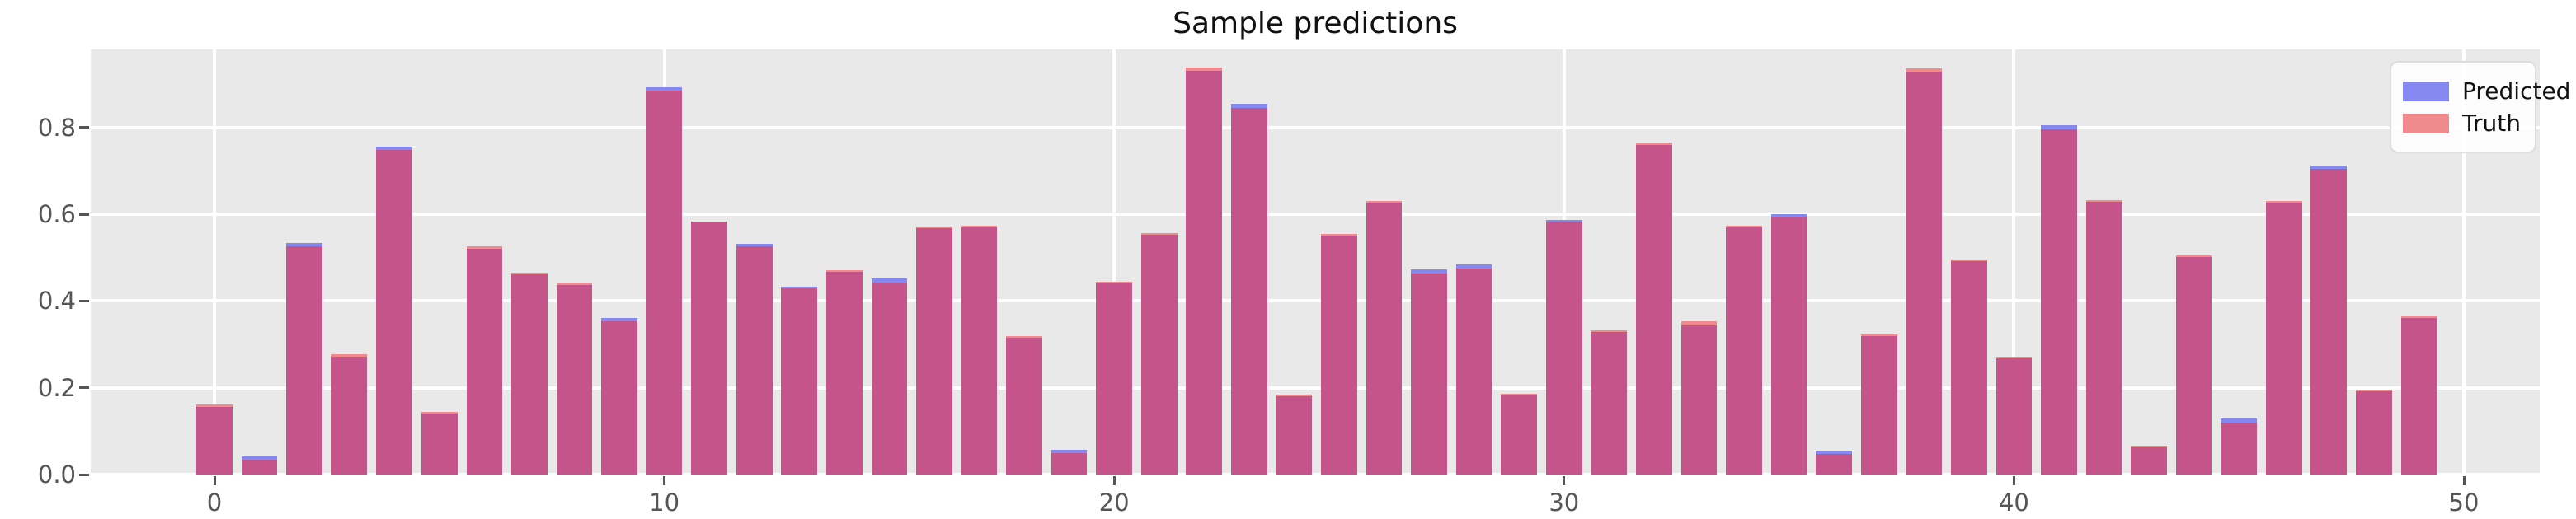 This screenshot has height=519, width=2576. Describe the element at coordinates (56, 214) in the screenshot. I see `y-tick-label: 0.6` at that location.